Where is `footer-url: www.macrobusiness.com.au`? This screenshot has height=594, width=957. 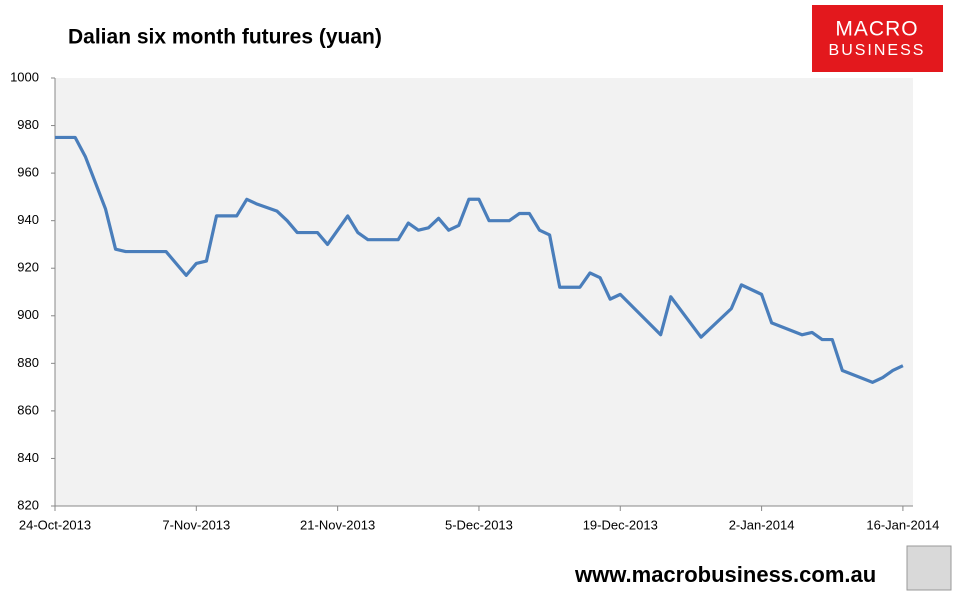 footer-url: www.macrobusiness.com.au is located at coordinates (725, 574).